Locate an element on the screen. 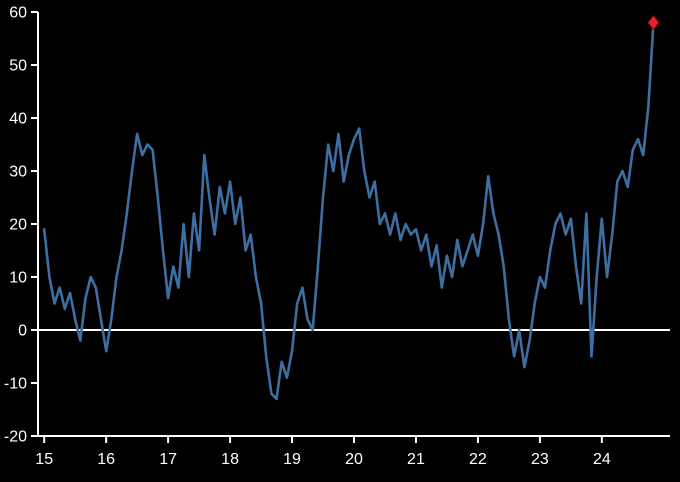  x-tick-label: 21 is located at coordinates (416, 459).